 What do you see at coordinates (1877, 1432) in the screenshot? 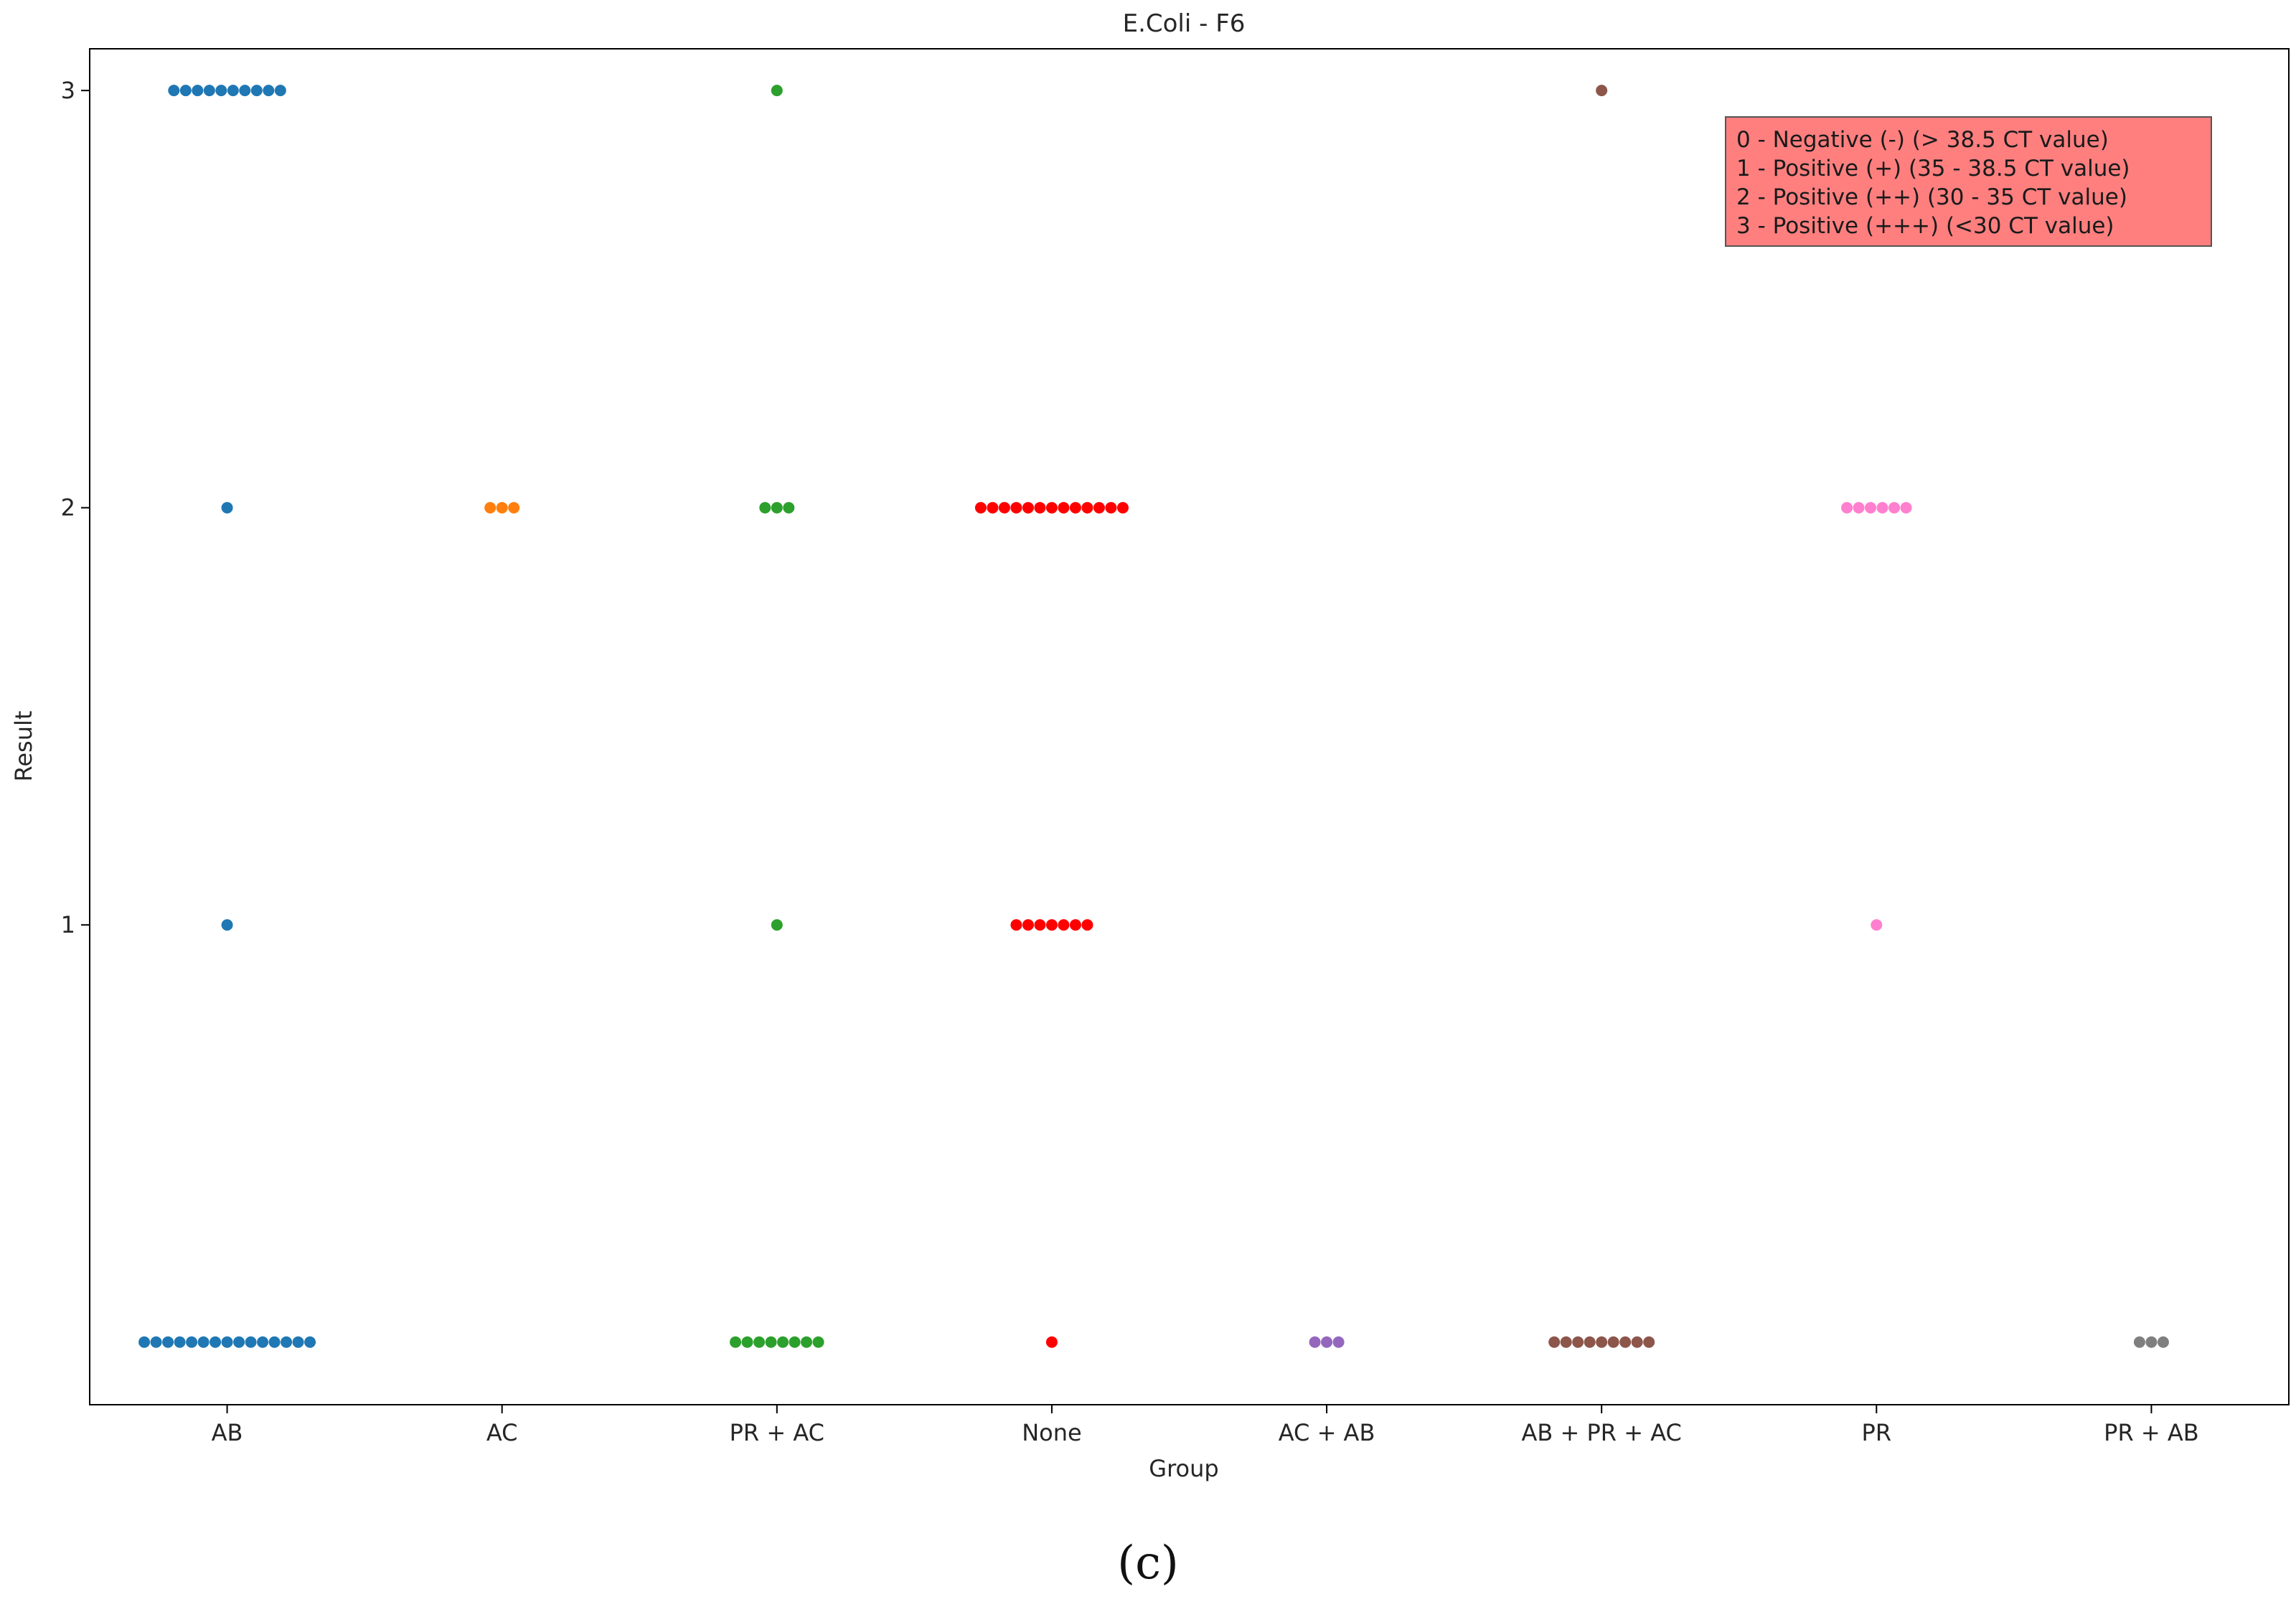
I see `x-tick-label: PR` at bounding box center [1877, 1432].